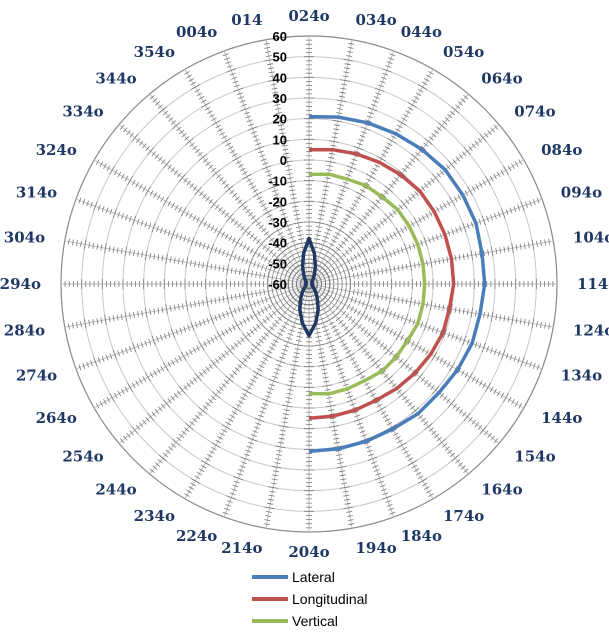 The height and width of the screenshot is (638, 609). I want to click on radial-tick-label: 40, so click(280, 77).